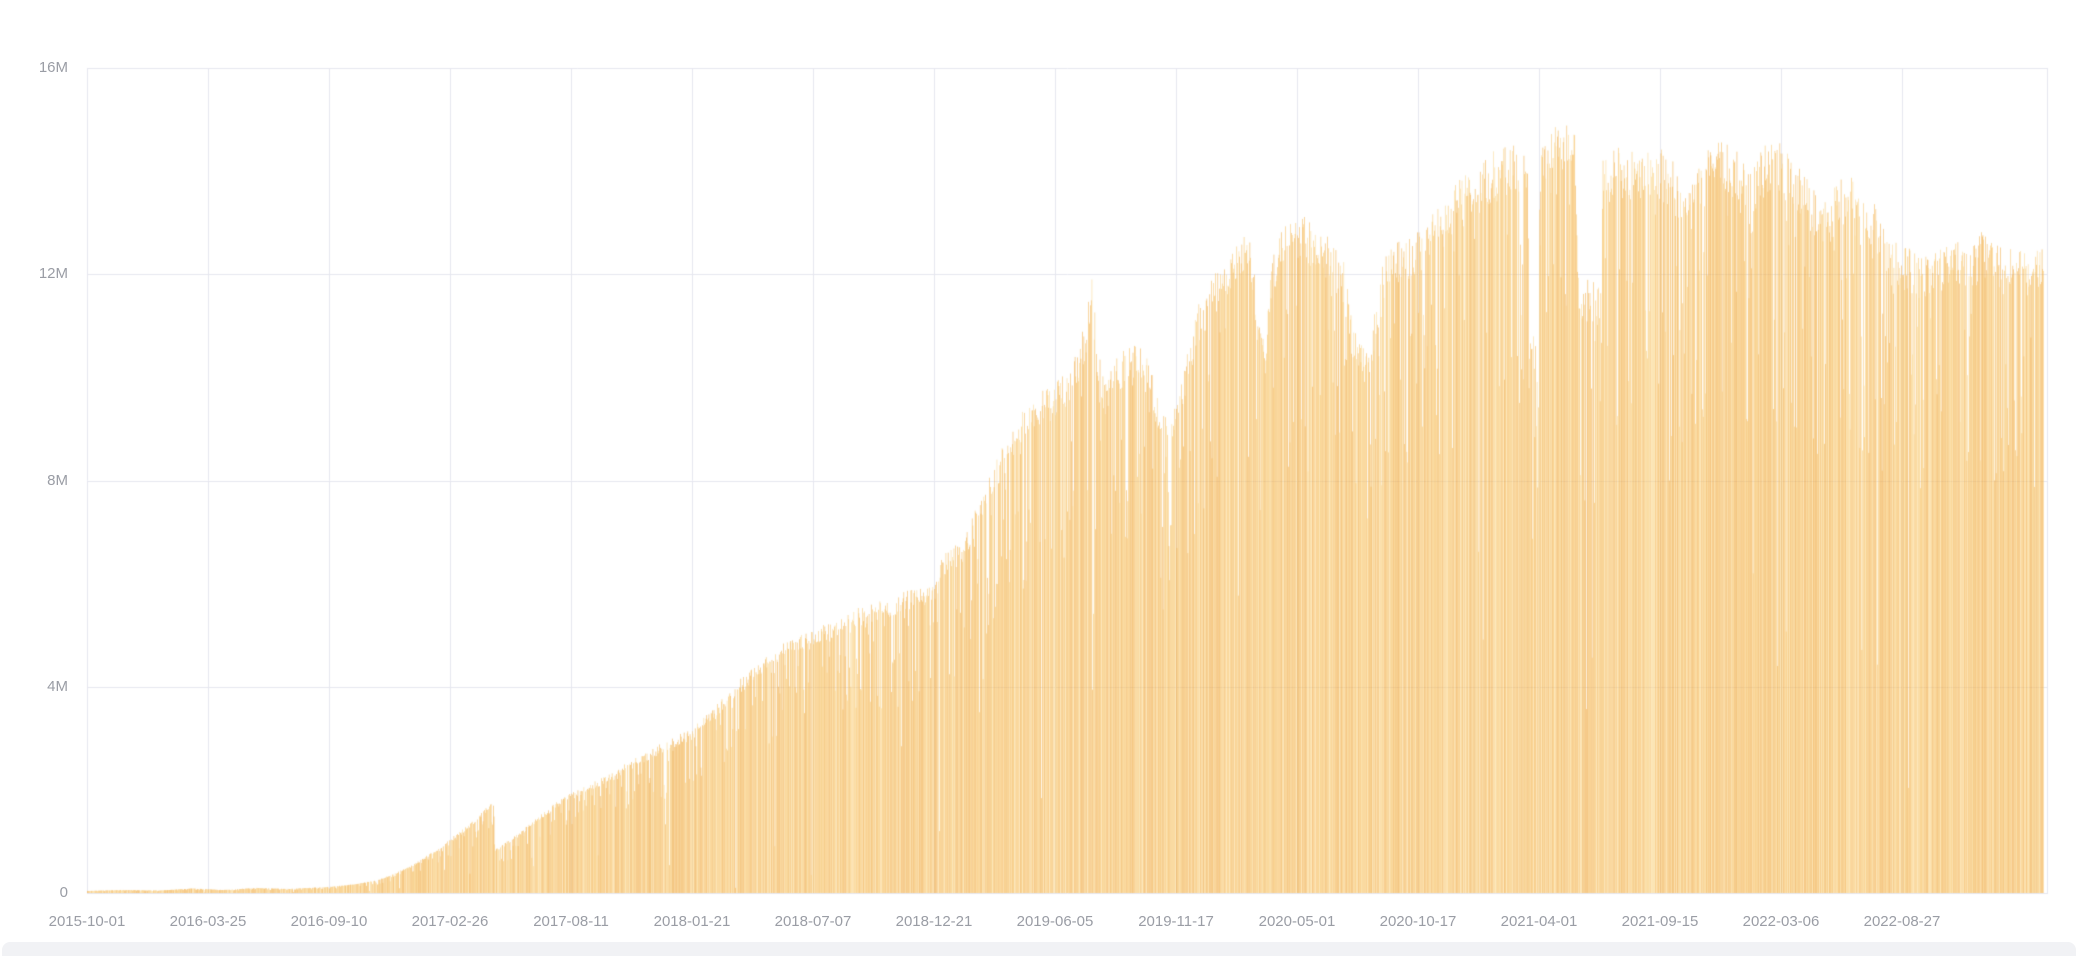 The width and height of the screenshot is (2076, 956). What do you see at coordinates (1781, 921) in the screenshot?
I see `x-tick-label: 2022-03-06` at bounding box center [1781, 921].